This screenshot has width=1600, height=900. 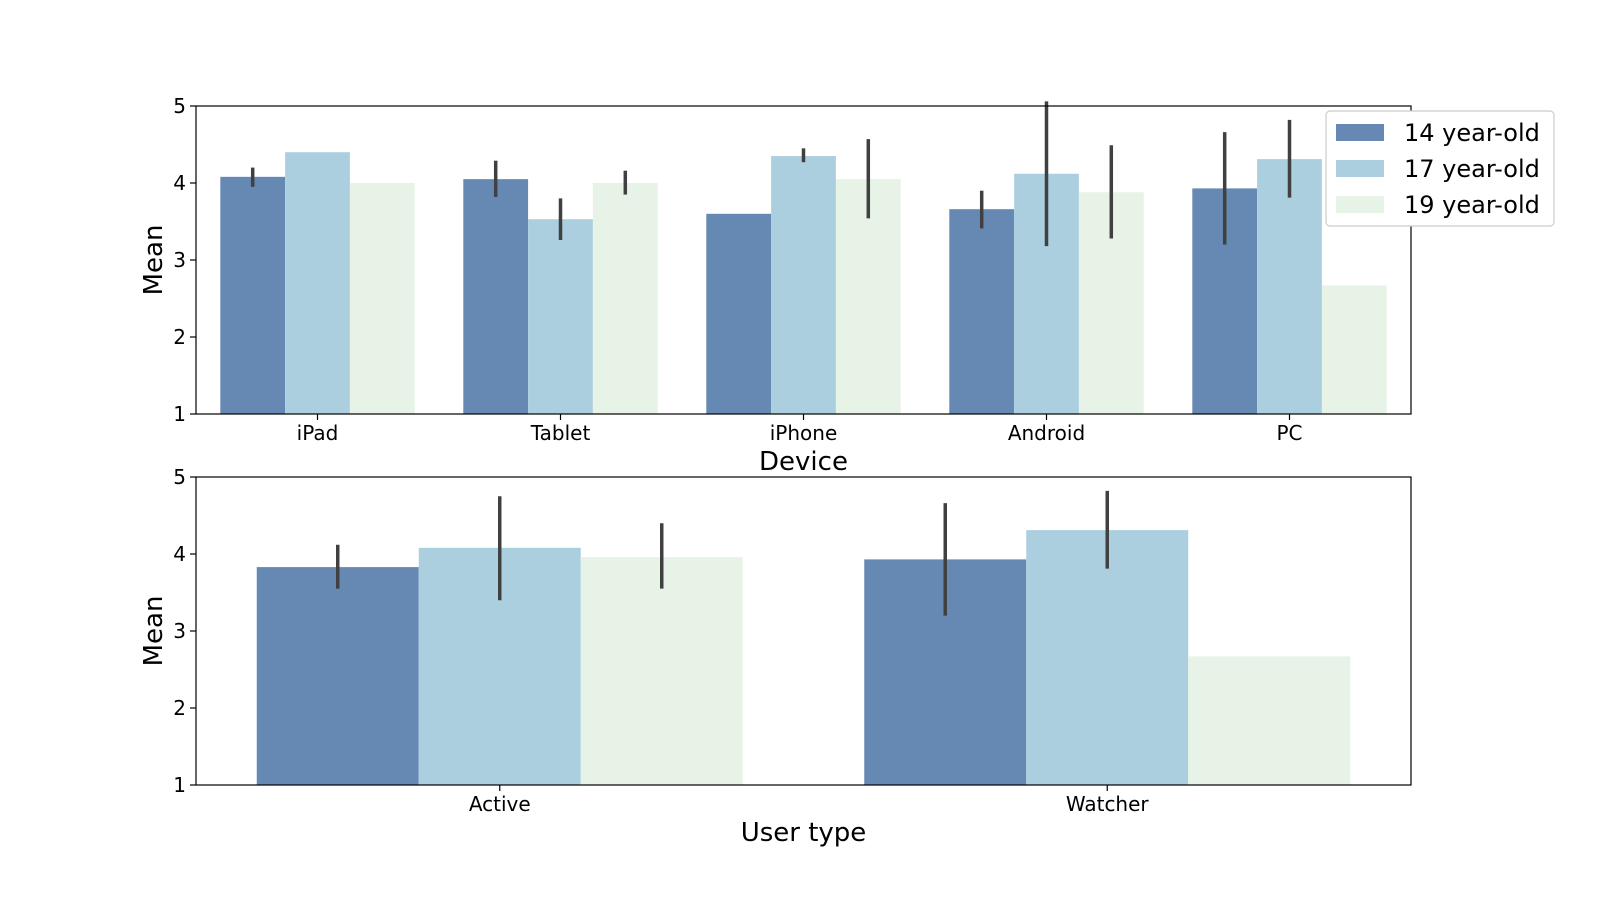 I want to click on legend-swatch-19-year-old, so click(x=1360, y=204).